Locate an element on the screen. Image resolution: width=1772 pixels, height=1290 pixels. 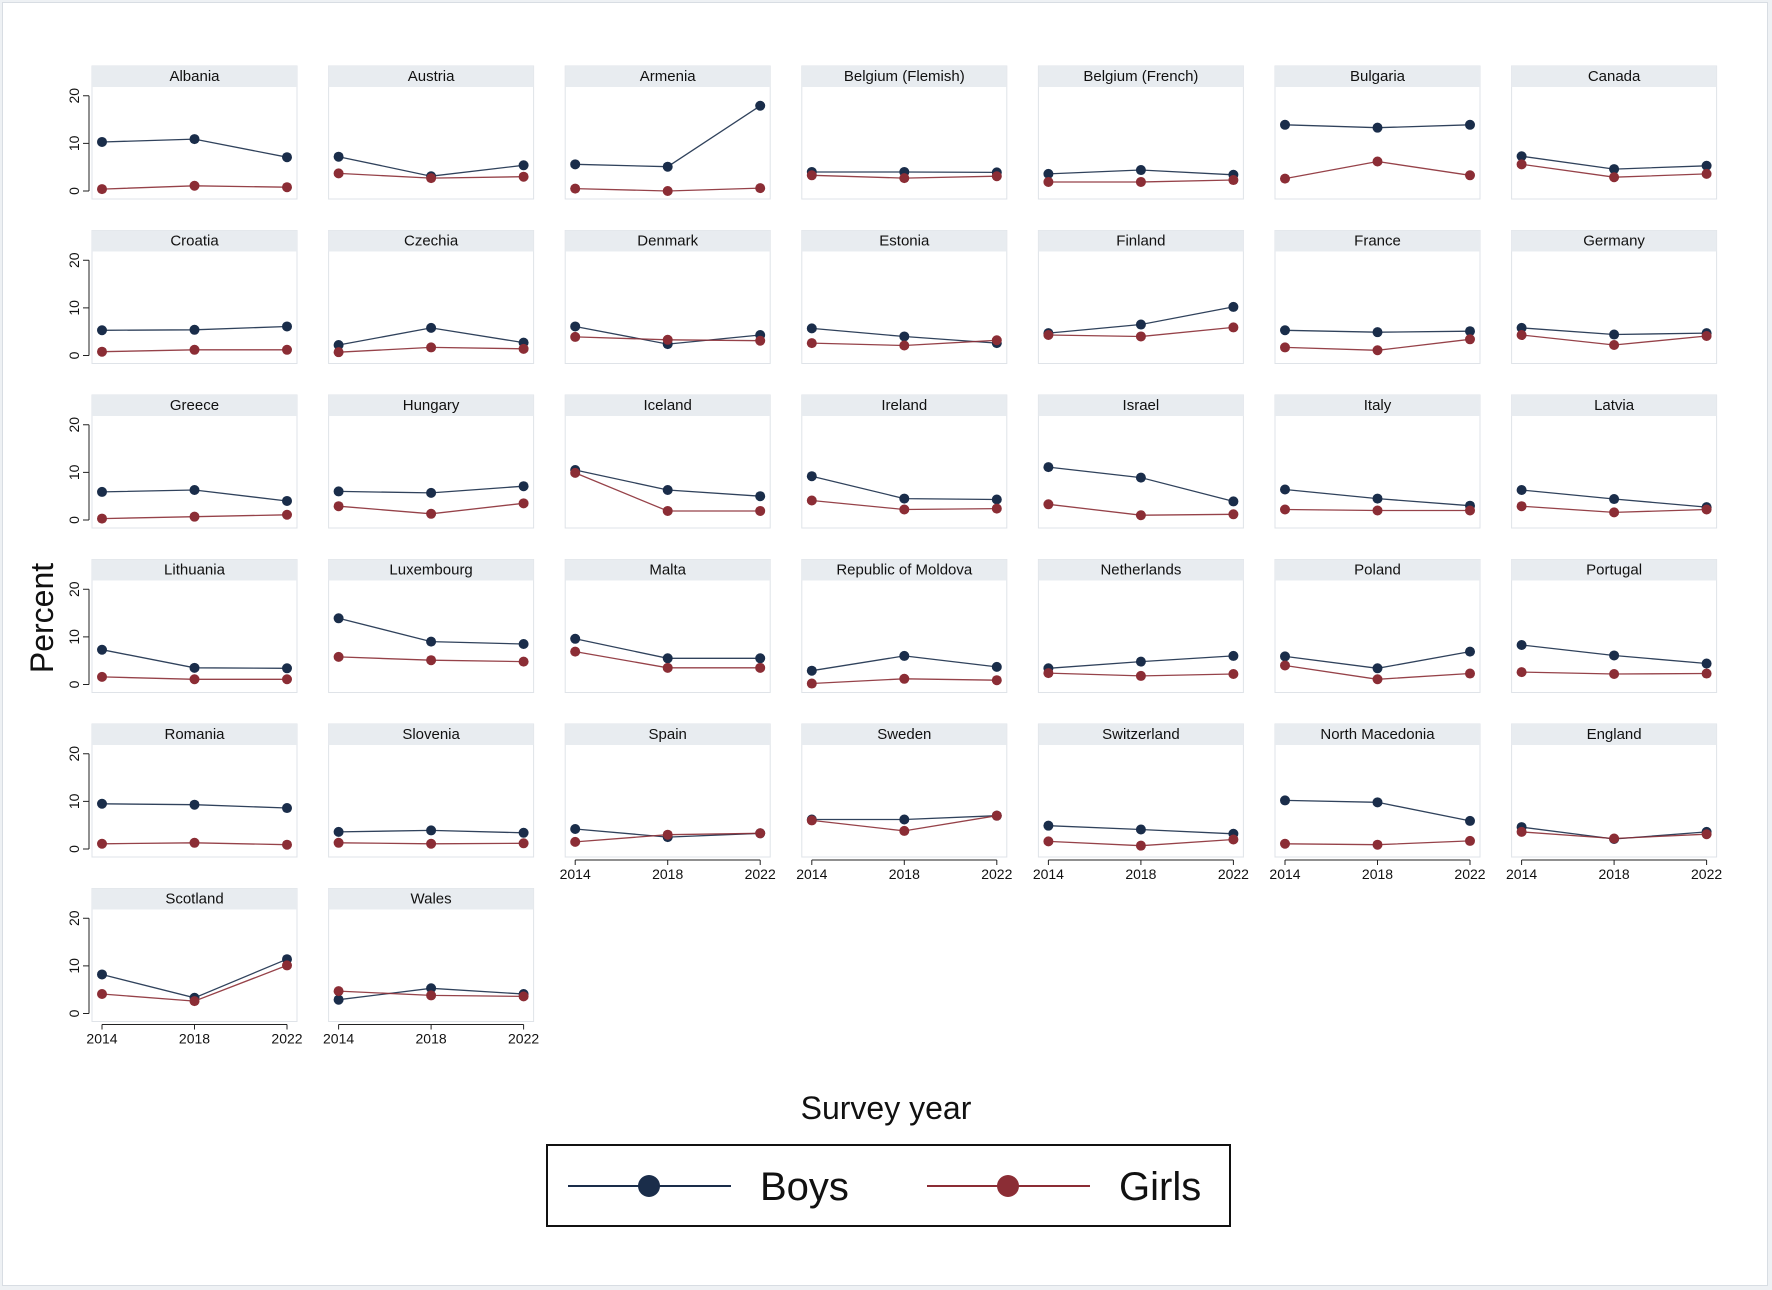
panel-title: Belgium (Flemish) is located at coordinates (904, 76).